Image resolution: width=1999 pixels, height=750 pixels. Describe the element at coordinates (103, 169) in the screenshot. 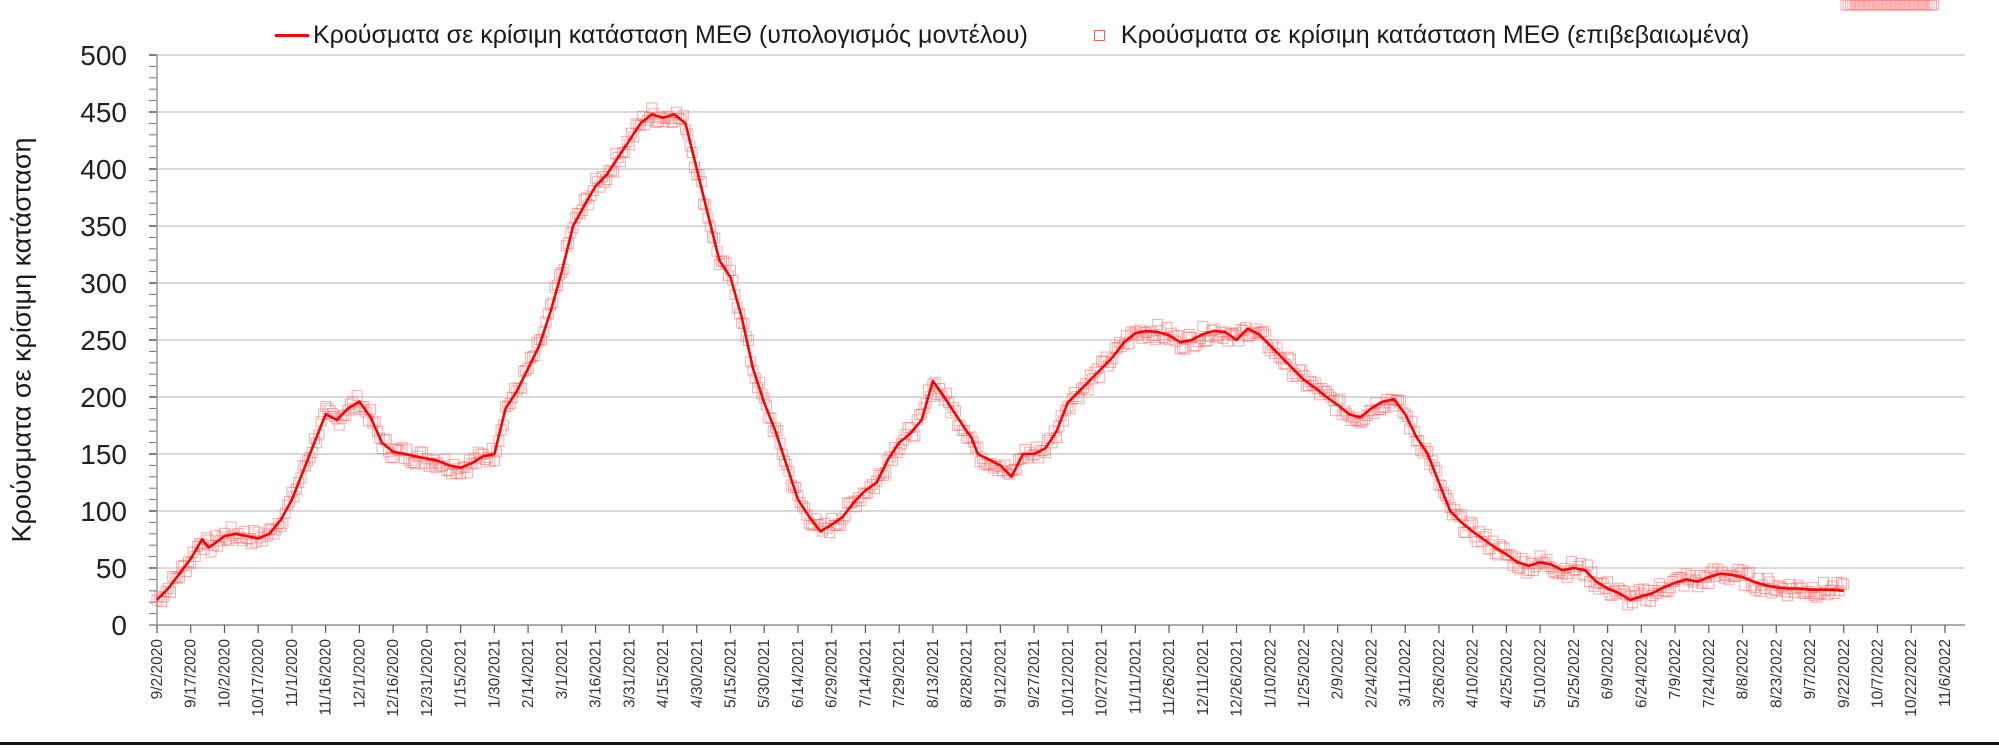

I see `y-tick-label: 400` at that location.